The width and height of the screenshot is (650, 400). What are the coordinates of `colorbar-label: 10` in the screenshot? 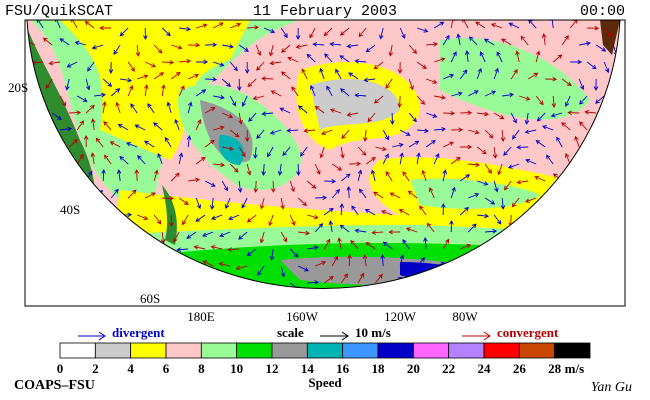 It's located at (236, 368).